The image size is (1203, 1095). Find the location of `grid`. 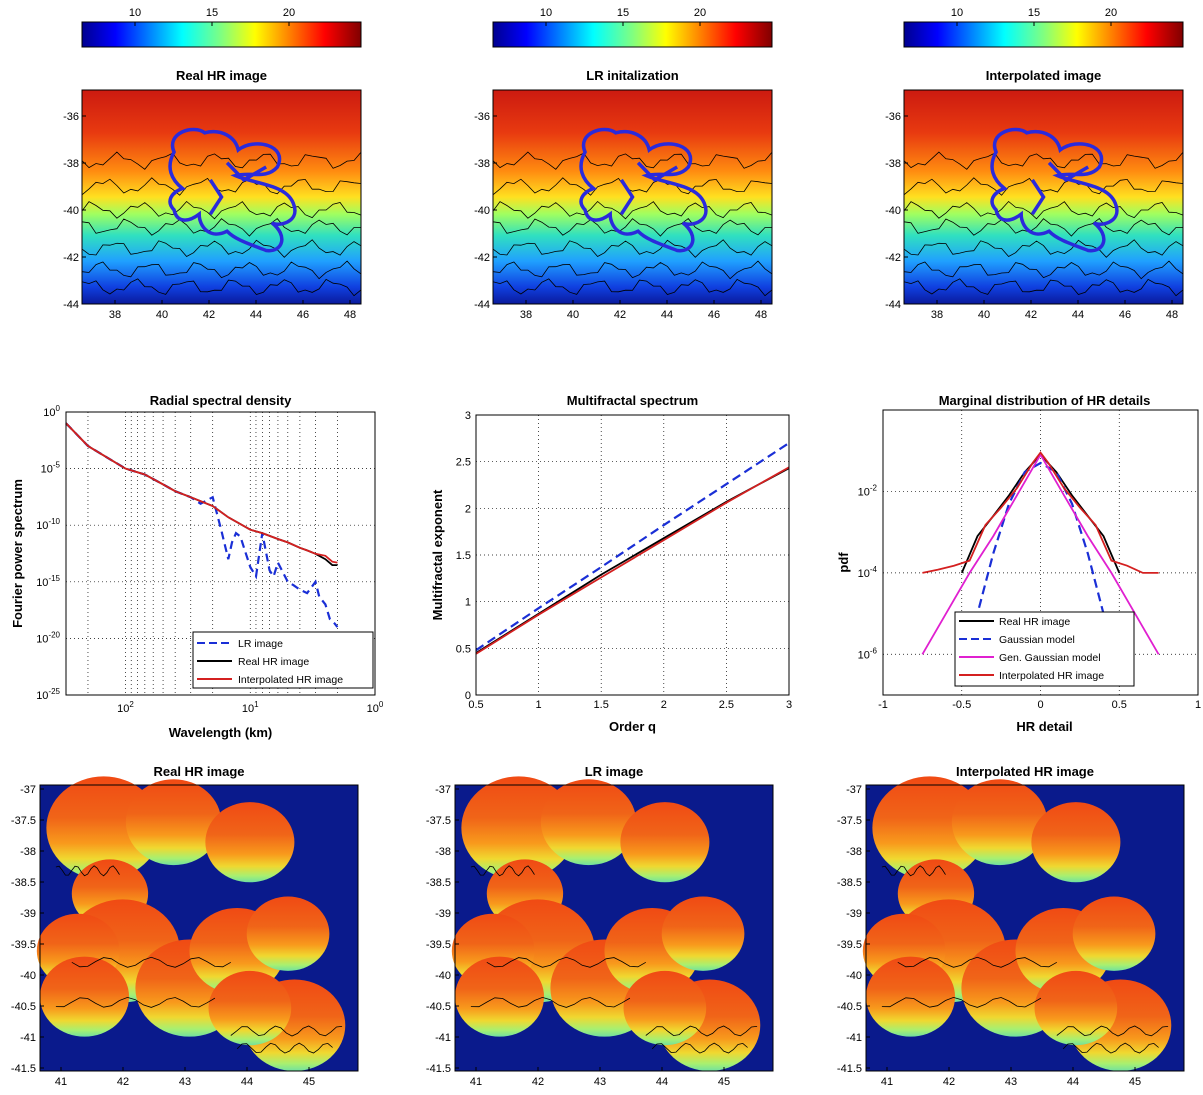

grid is located at coordinates (632, 555).